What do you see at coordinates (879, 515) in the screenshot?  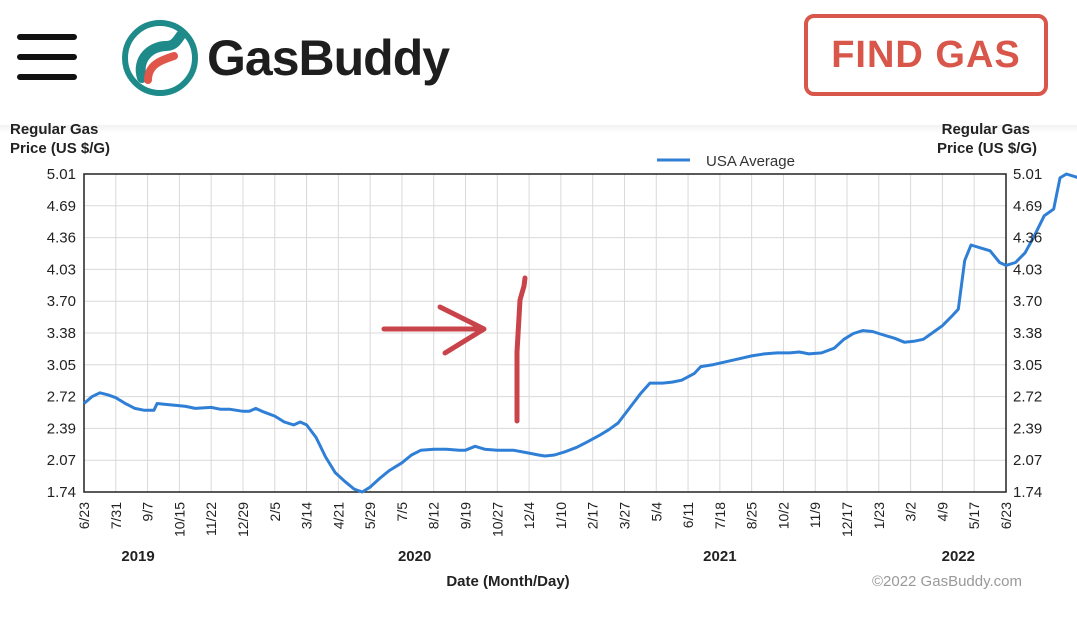 I see `x-tick-label: 1/23` at bounding box center [879, 515].